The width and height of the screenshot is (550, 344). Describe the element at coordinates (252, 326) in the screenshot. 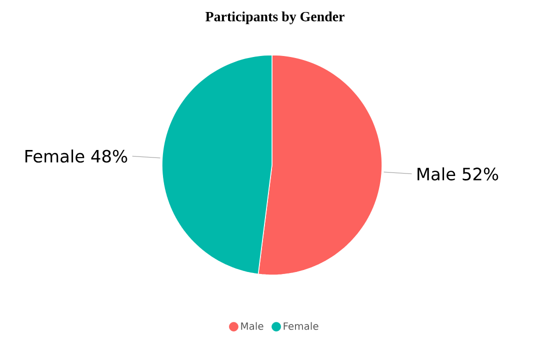

I see `legend-label: Male` at that location.